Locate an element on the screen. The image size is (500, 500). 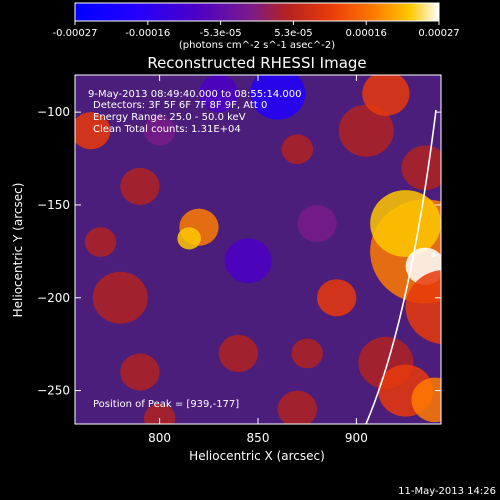
colorbar-tick-label: -0.00016 is located at coordinates (147, 33).